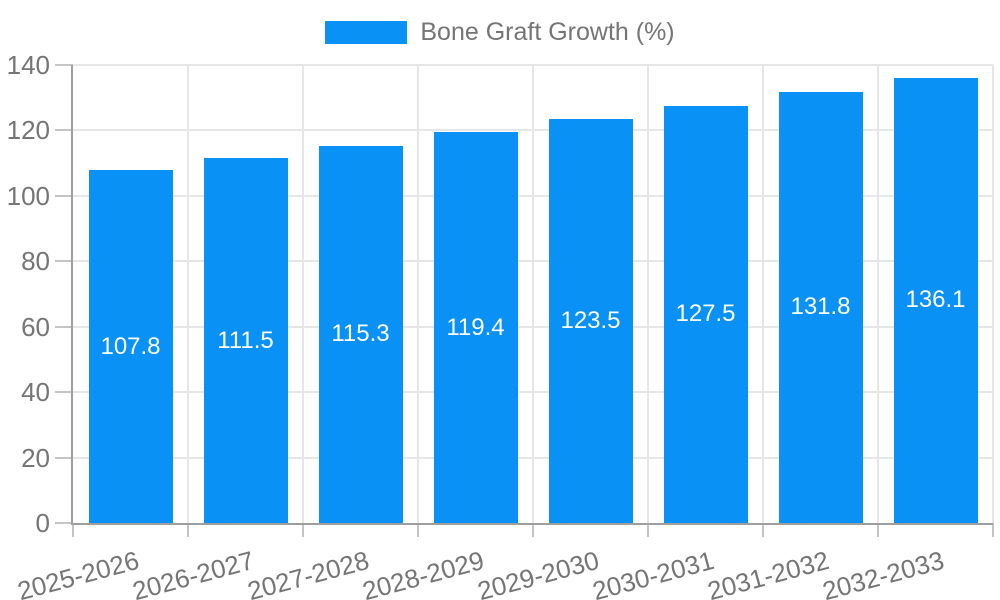 Image resolution: width=1000 pixels, height=600 pixels. Describe the element at coordinates (547, 32) in the screenshot. I see `legend-label: Bone Graft Growth (%)` at that location.